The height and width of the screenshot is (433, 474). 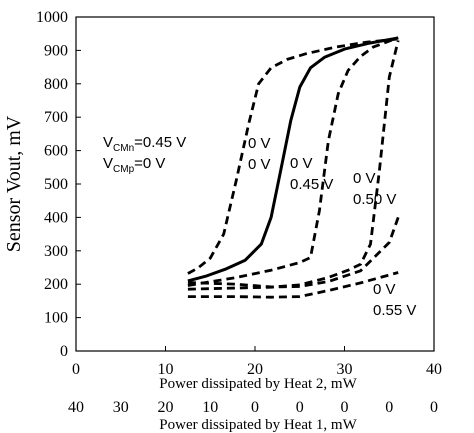 What do you see at coordinates (149, 163) in the screenshot?
I see `annotation-text: =0 V` at bounding box center [149, 163].